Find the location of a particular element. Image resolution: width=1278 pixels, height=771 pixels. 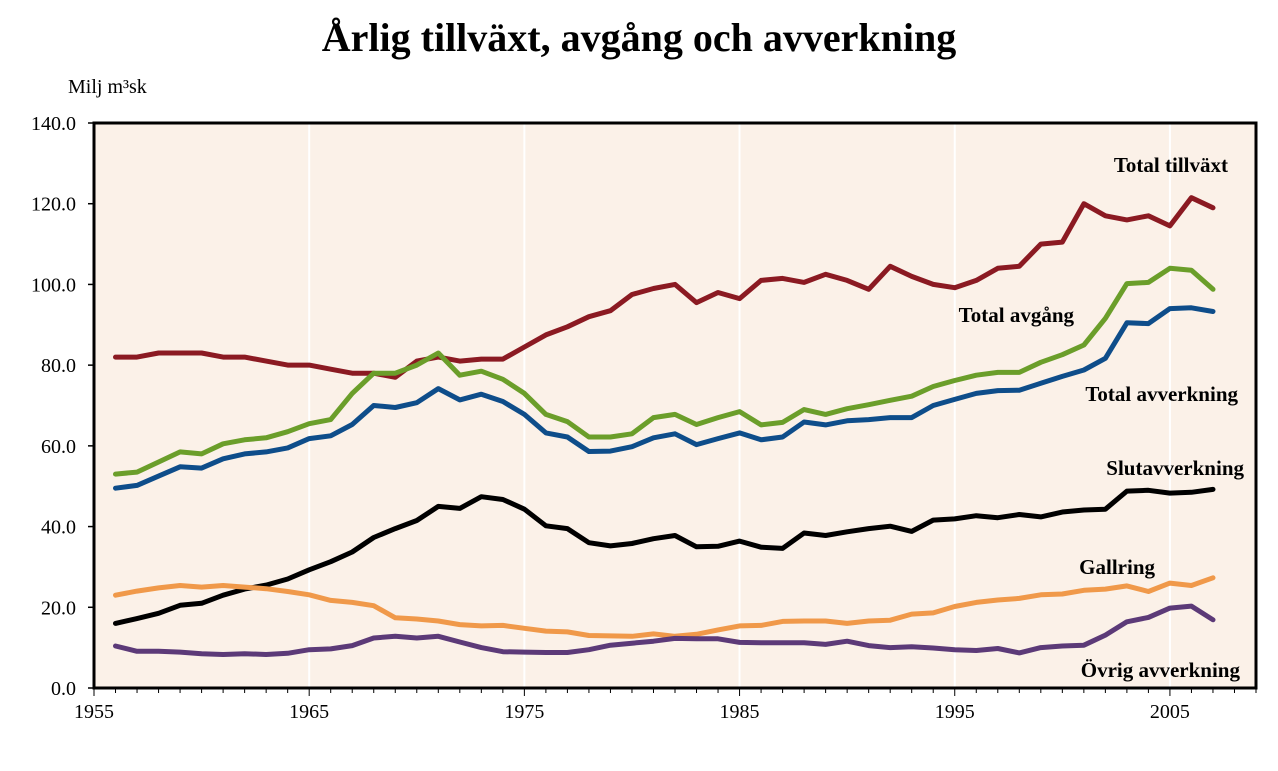

y-tick-label: 80.0 is located at coordinates (58, 366).